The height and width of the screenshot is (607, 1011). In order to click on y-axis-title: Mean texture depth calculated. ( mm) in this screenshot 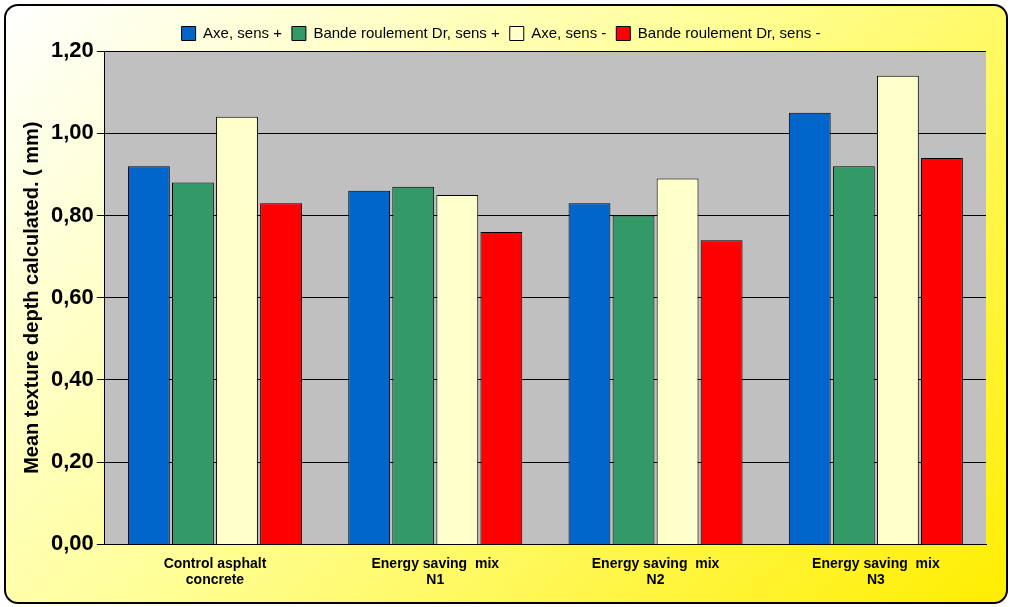, I will do `click(30, 297)`.